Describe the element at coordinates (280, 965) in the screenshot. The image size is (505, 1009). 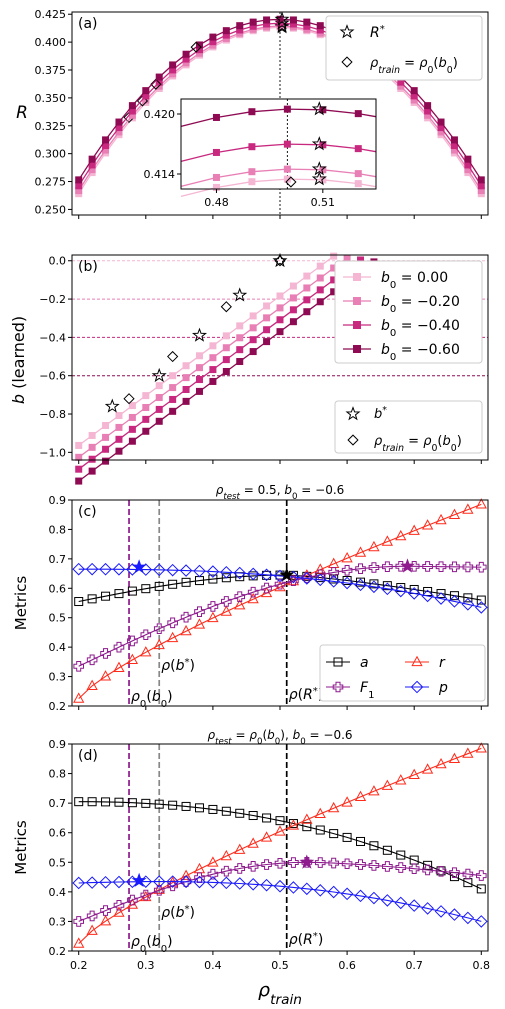
I see `d-x-tick-label: 0.5` at that location.